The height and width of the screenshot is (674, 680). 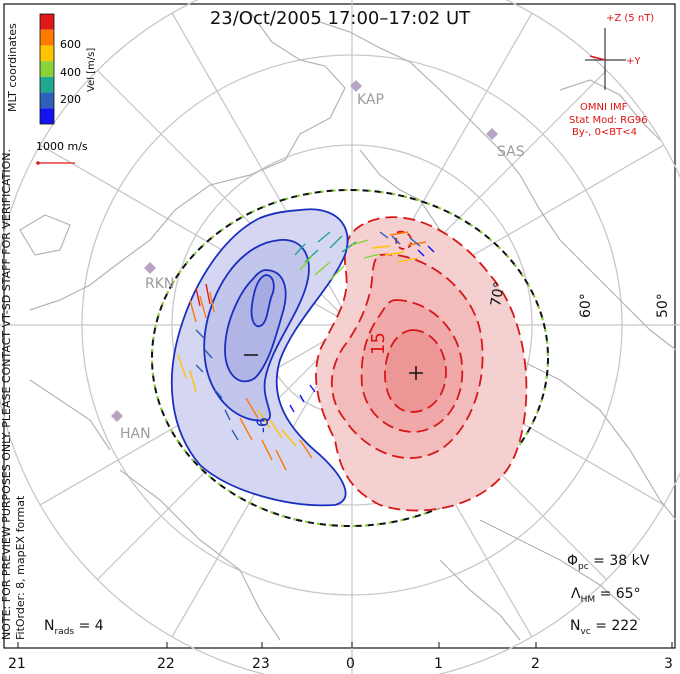 I want to click on mlt-label-1: 1, so click(x=438, y=664).